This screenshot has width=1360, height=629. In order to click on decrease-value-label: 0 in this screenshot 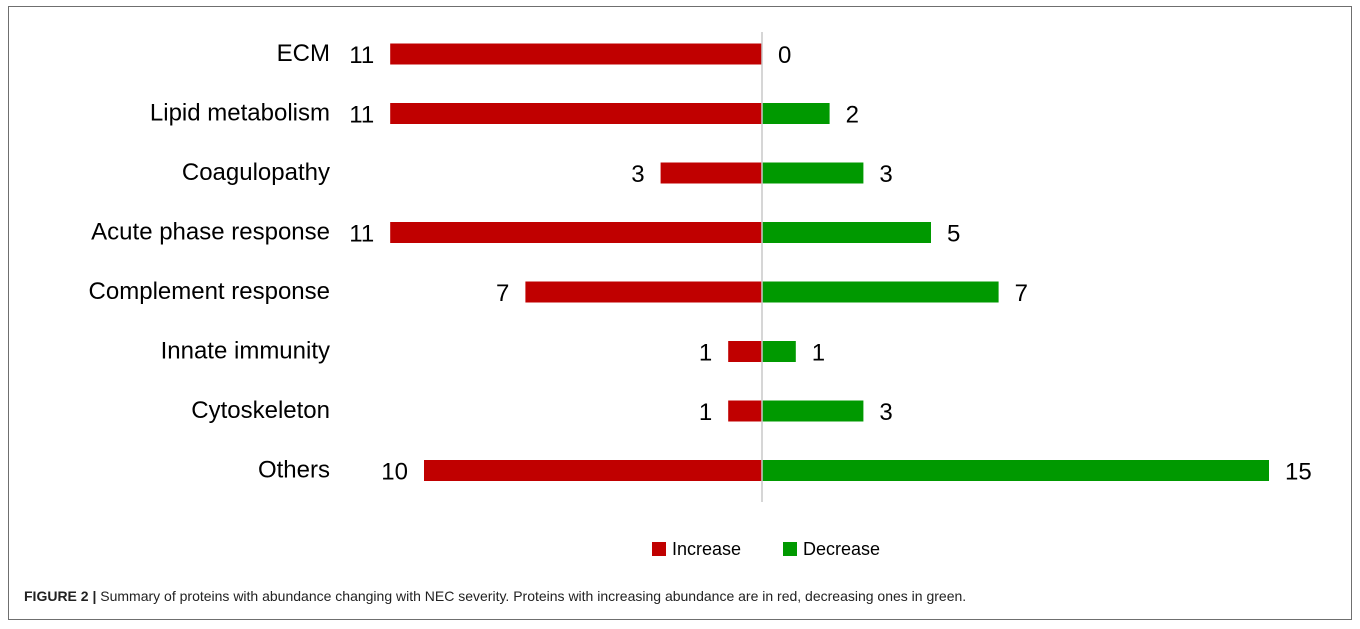, I will do `click(784, 55)`.